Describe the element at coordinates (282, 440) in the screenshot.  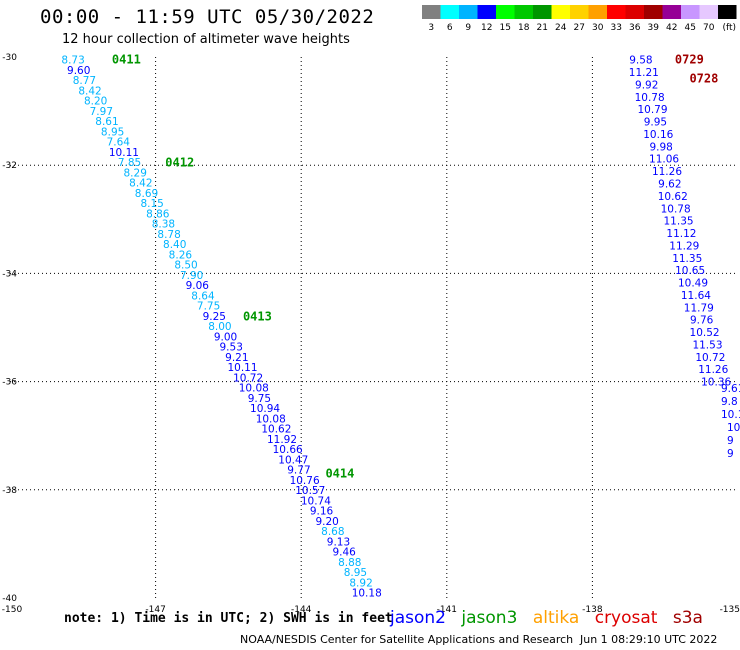
I see `track1-value: 11.92` at that location.